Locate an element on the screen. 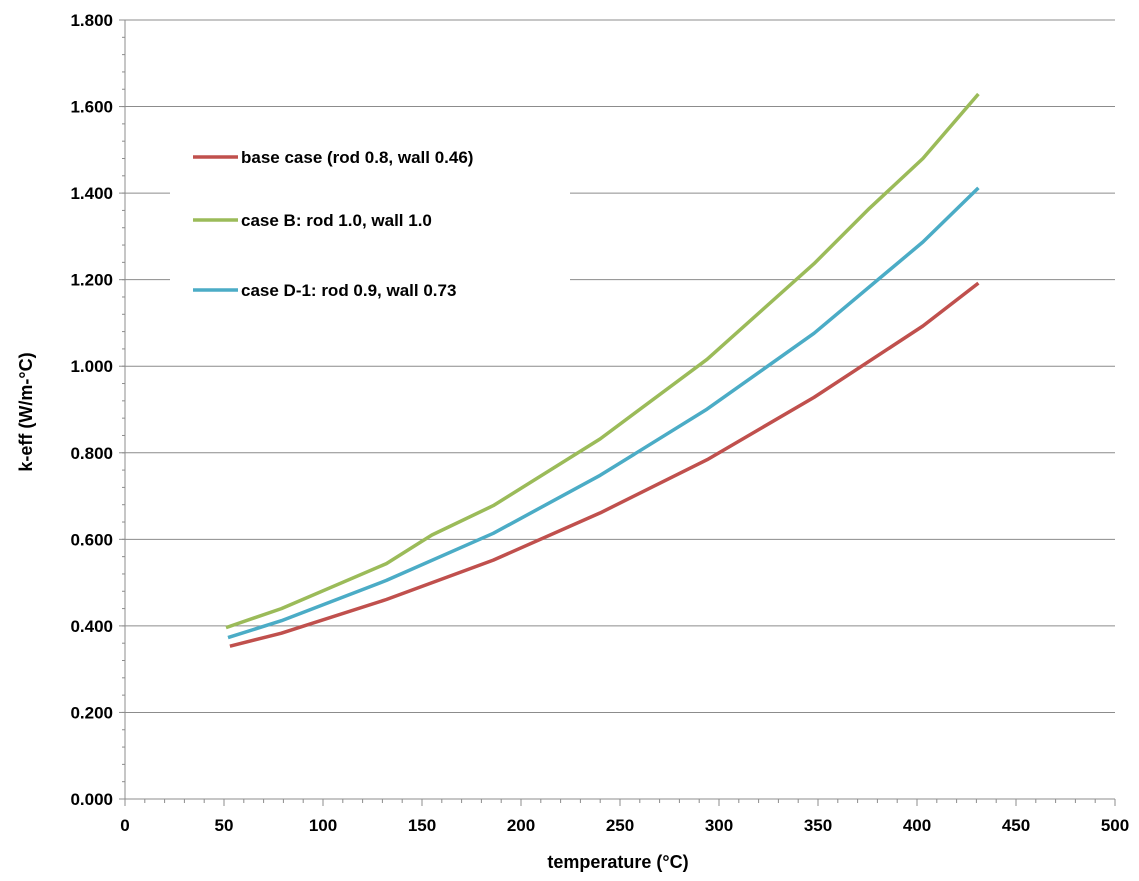  y-tick-label: 1.400 is located at coordinates (91, 193).